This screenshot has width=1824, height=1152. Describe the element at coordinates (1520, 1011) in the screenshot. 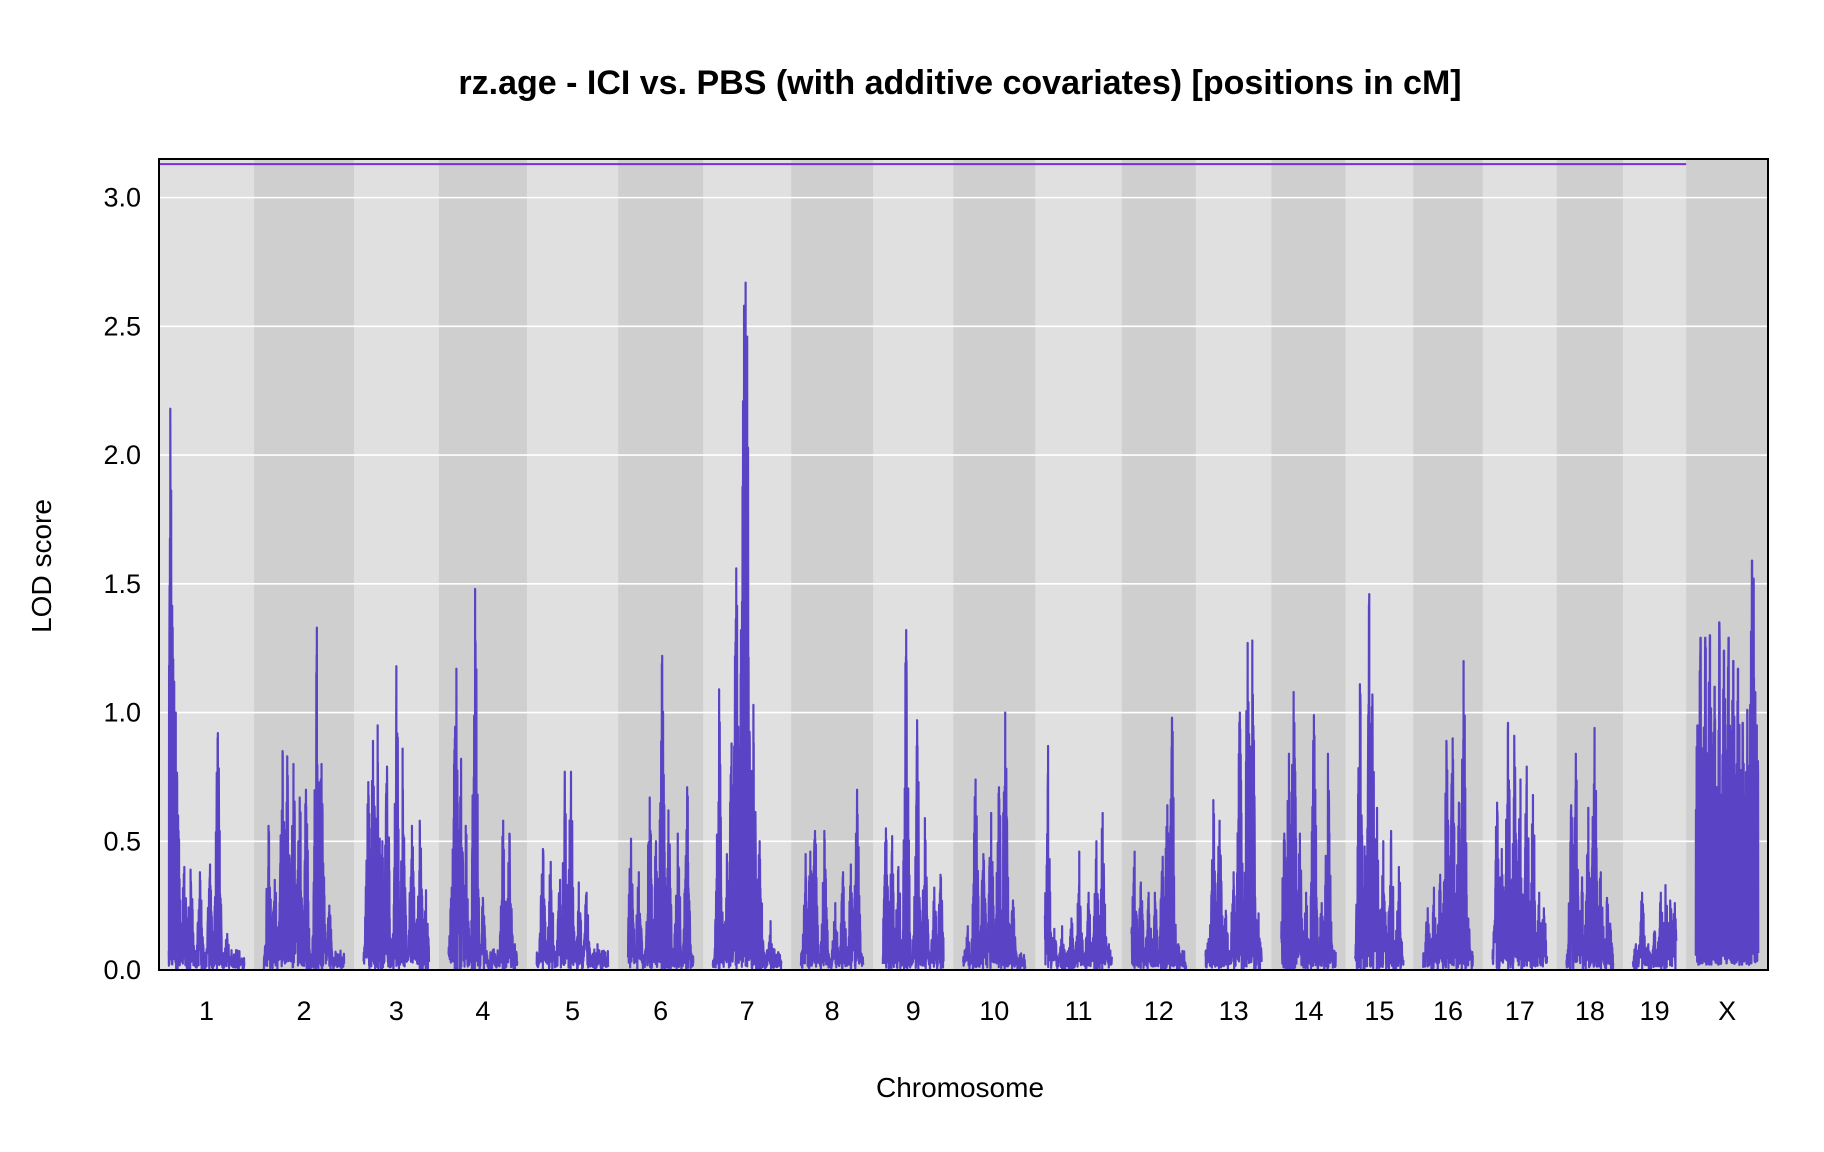

I see `x-tick-label-17: 17` at that location.